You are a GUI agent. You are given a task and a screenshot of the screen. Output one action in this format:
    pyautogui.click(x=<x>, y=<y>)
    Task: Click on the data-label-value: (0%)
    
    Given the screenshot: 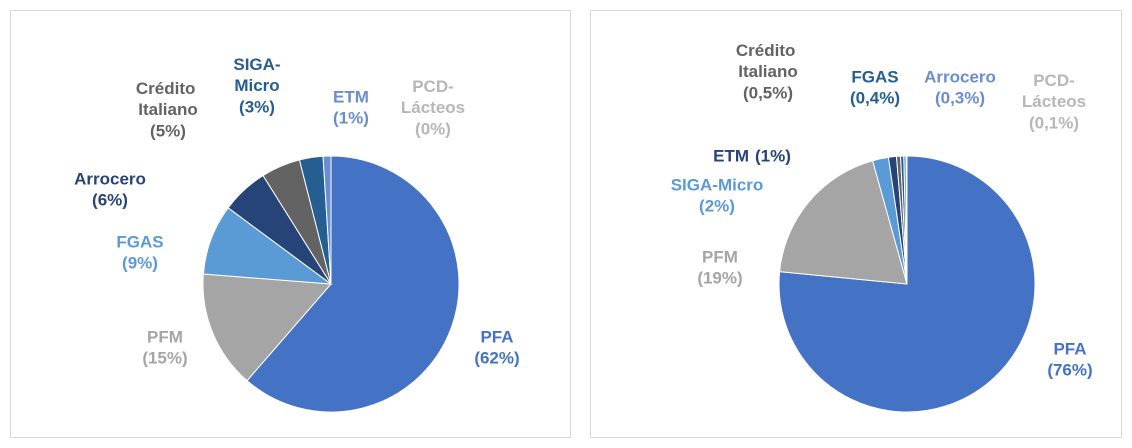 What is the action you would take?
    pyautogui.click(x=433, y=128)
    